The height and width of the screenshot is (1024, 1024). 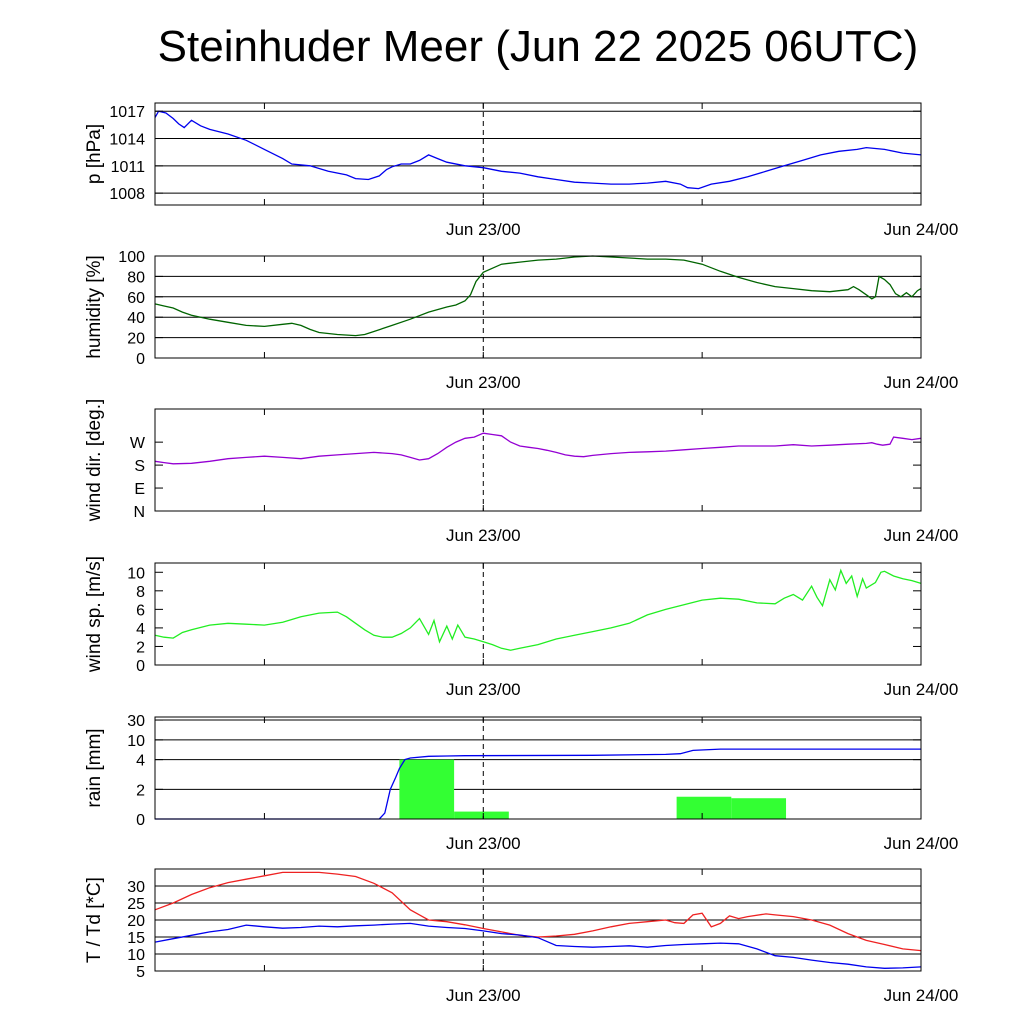 I want to click on wind_direction-series-line, so click(x=538, y=448).